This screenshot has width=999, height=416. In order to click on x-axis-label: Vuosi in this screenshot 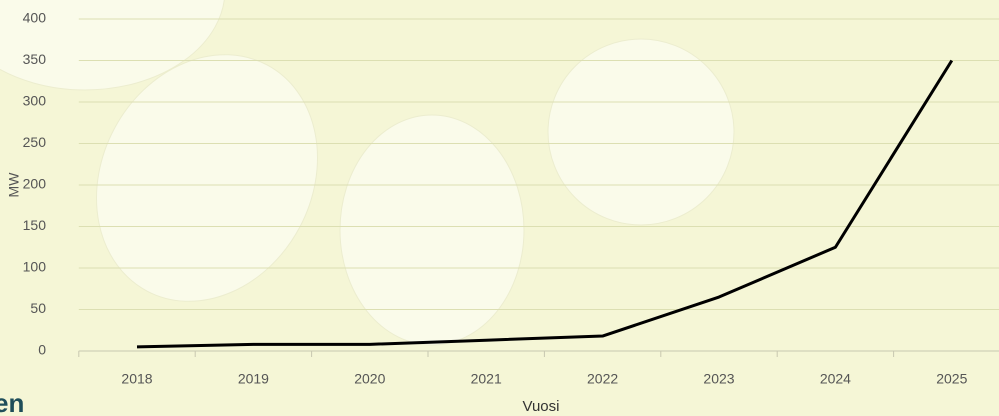, I will do `click(541, 406)`.